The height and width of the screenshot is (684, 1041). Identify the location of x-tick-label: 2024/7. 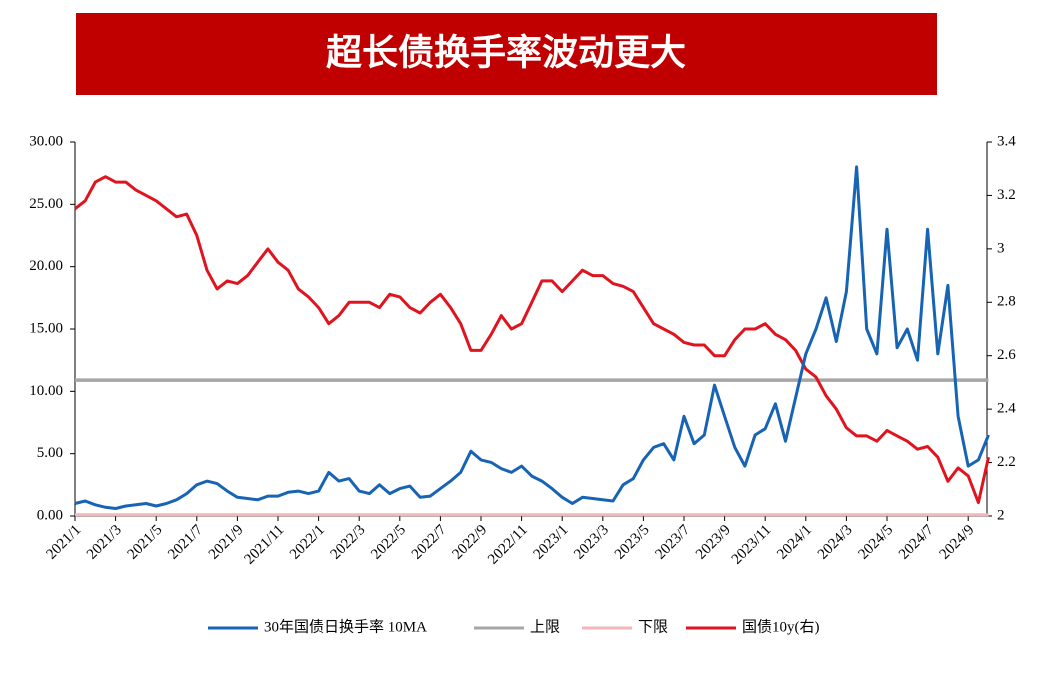
(916, 542).